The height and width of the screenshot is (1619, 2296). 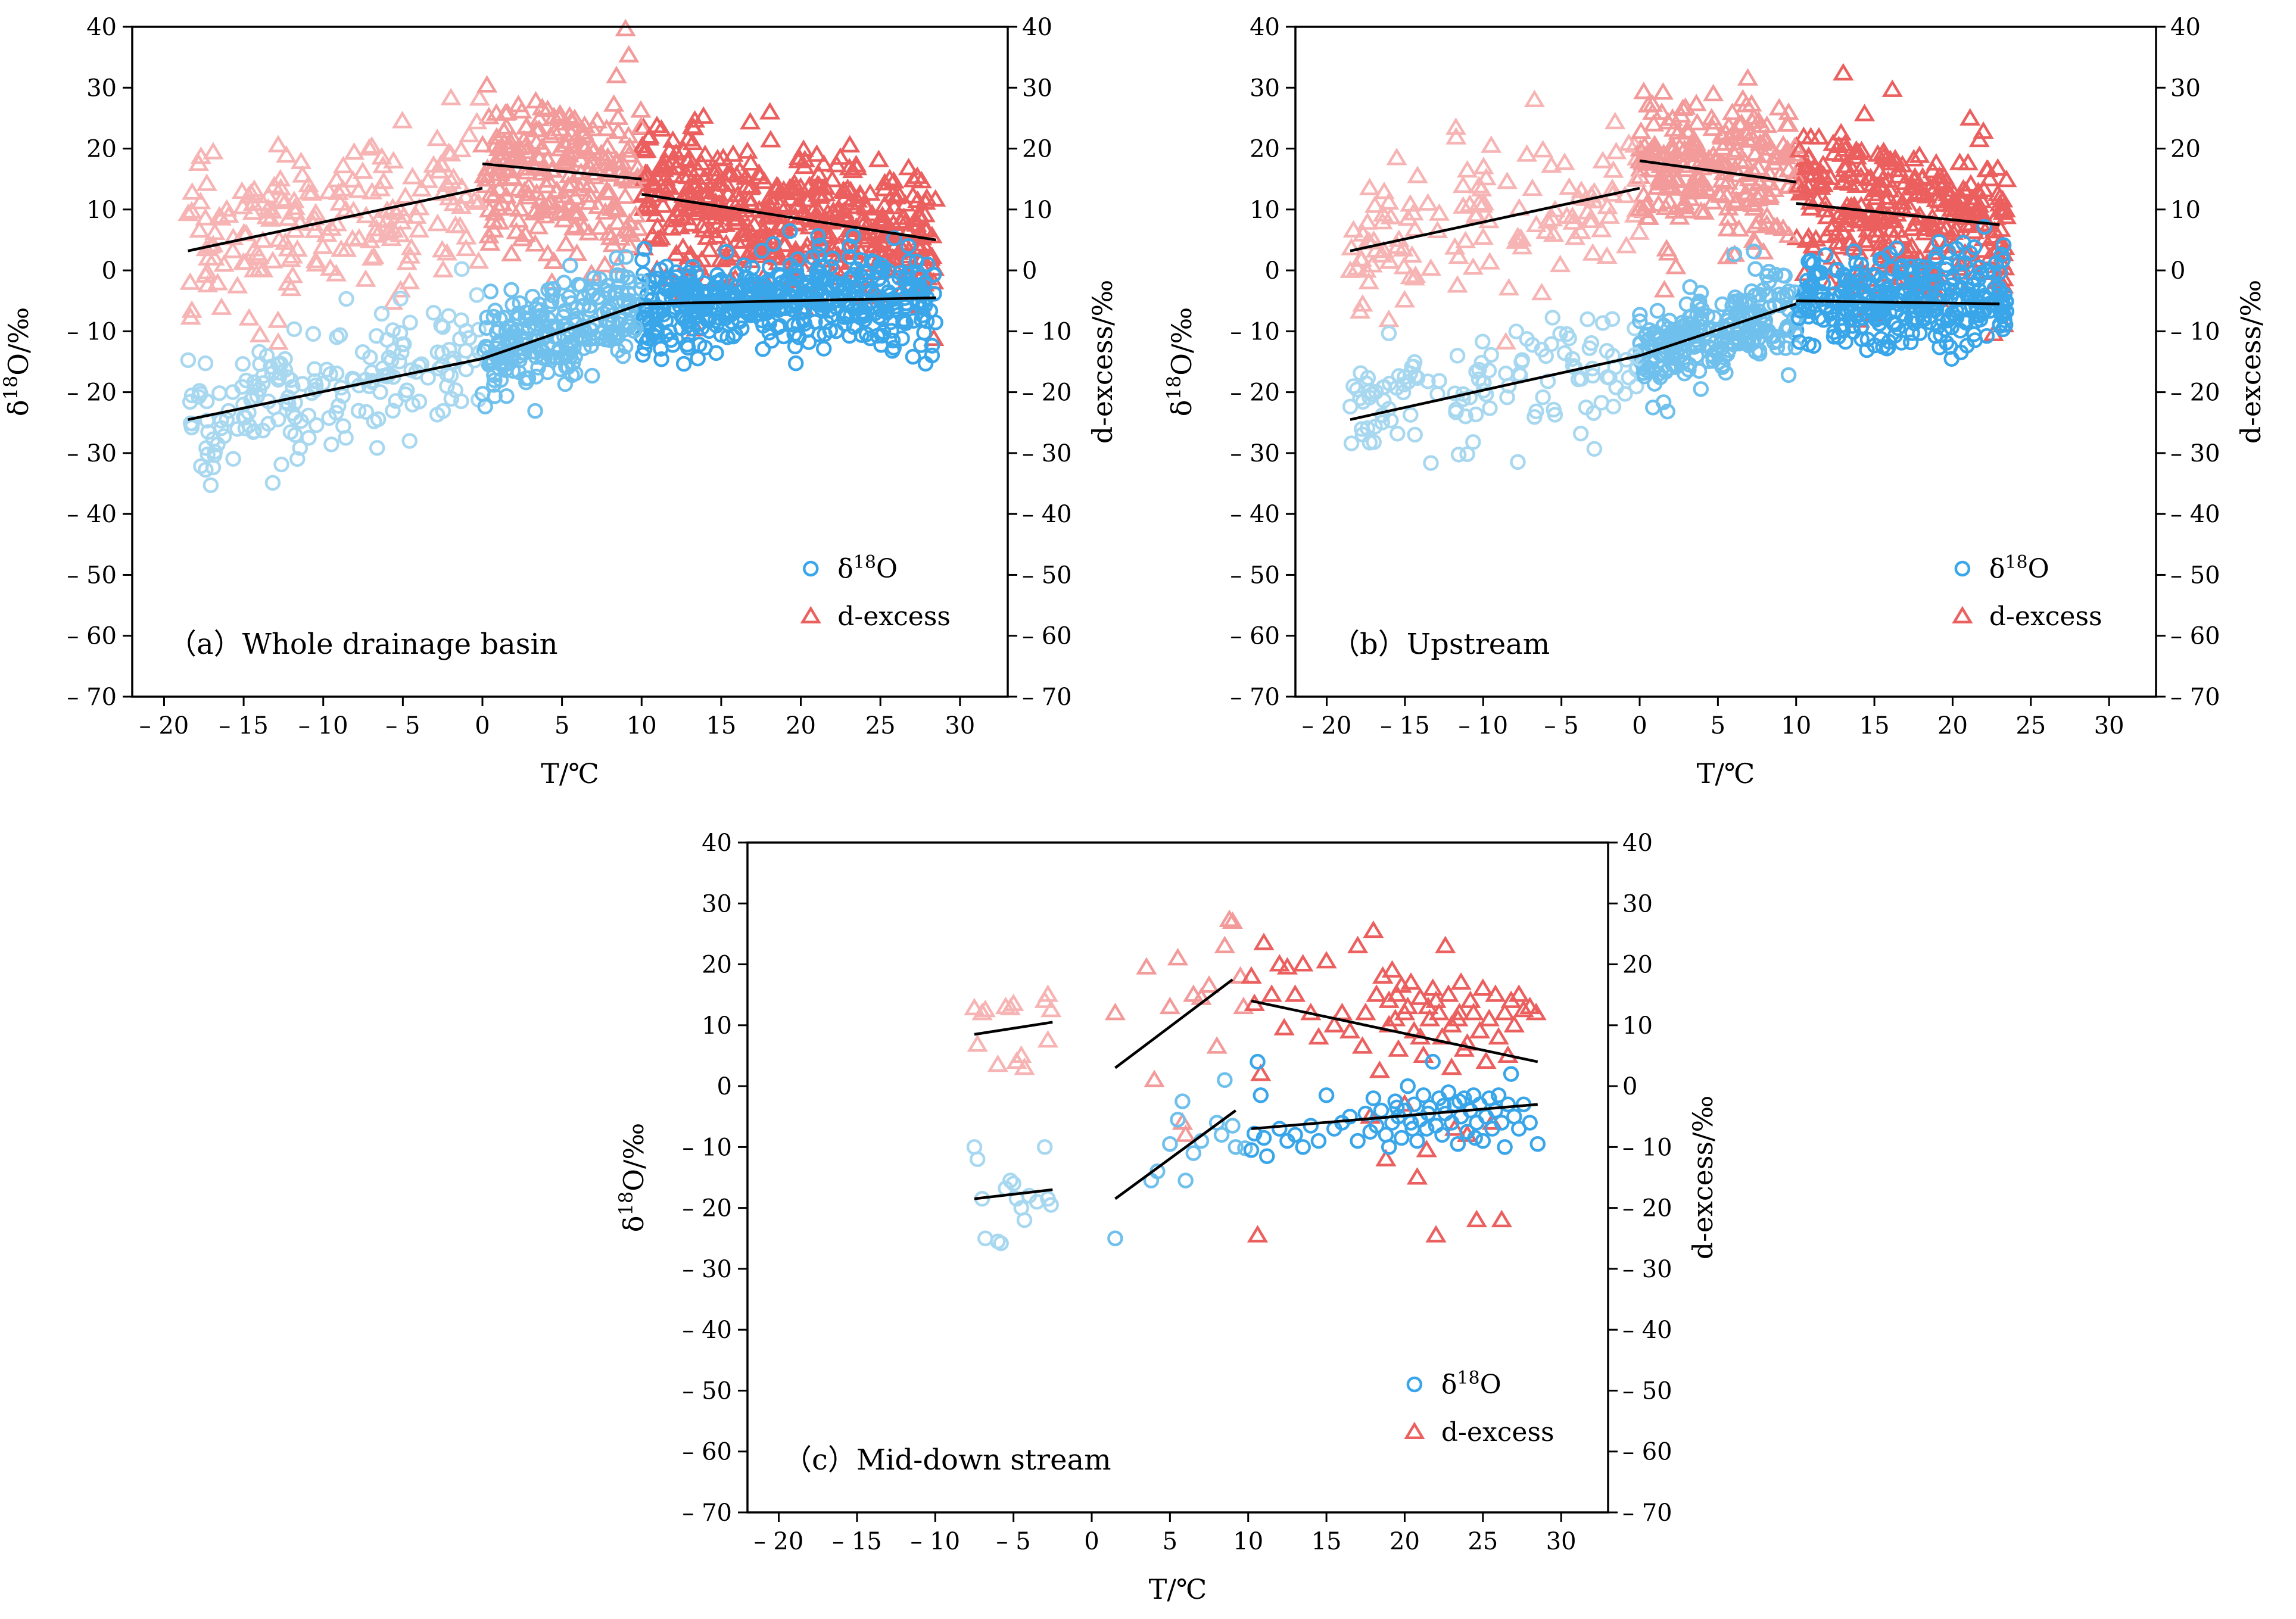 What do you see at coordinates (1561, 1541) in the screenshot?
I see `x-tick-label: 30` at bounding box center [1561, 1541].